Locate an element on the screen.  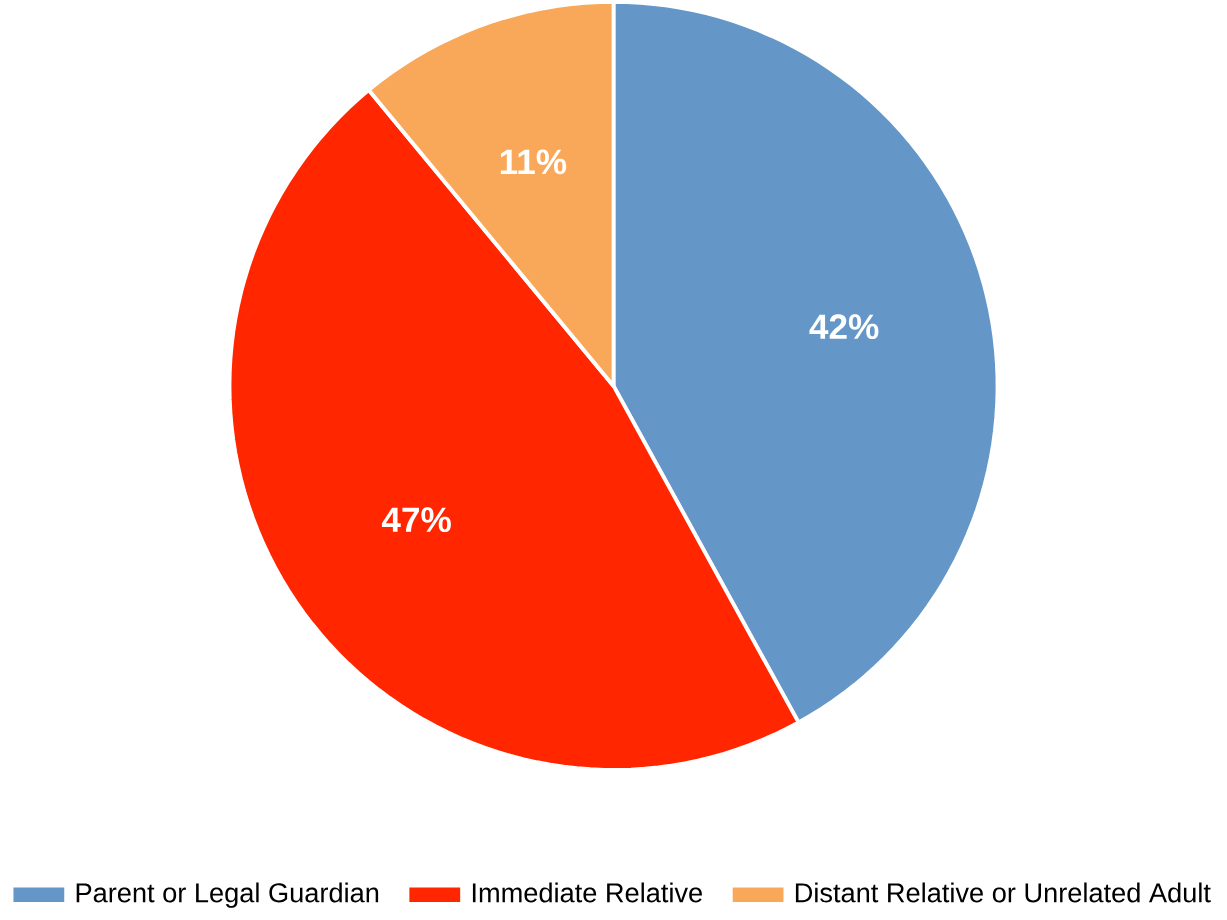
legend-label: Parent or Legal Guardian is located at coordinates (227, 895).